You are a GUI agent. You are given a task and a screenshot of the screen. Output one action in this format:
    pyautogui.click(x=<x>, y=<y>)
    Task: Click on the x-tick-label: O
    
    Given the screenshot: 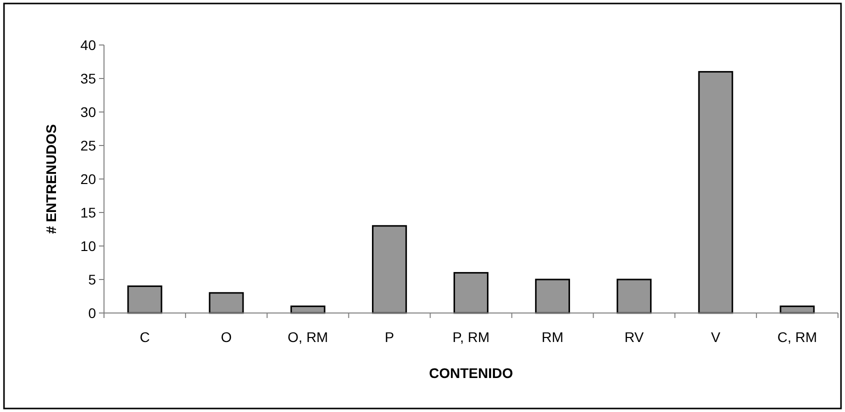 What is the action you would take?
    pyautogui.click(x=226, y=337)
    